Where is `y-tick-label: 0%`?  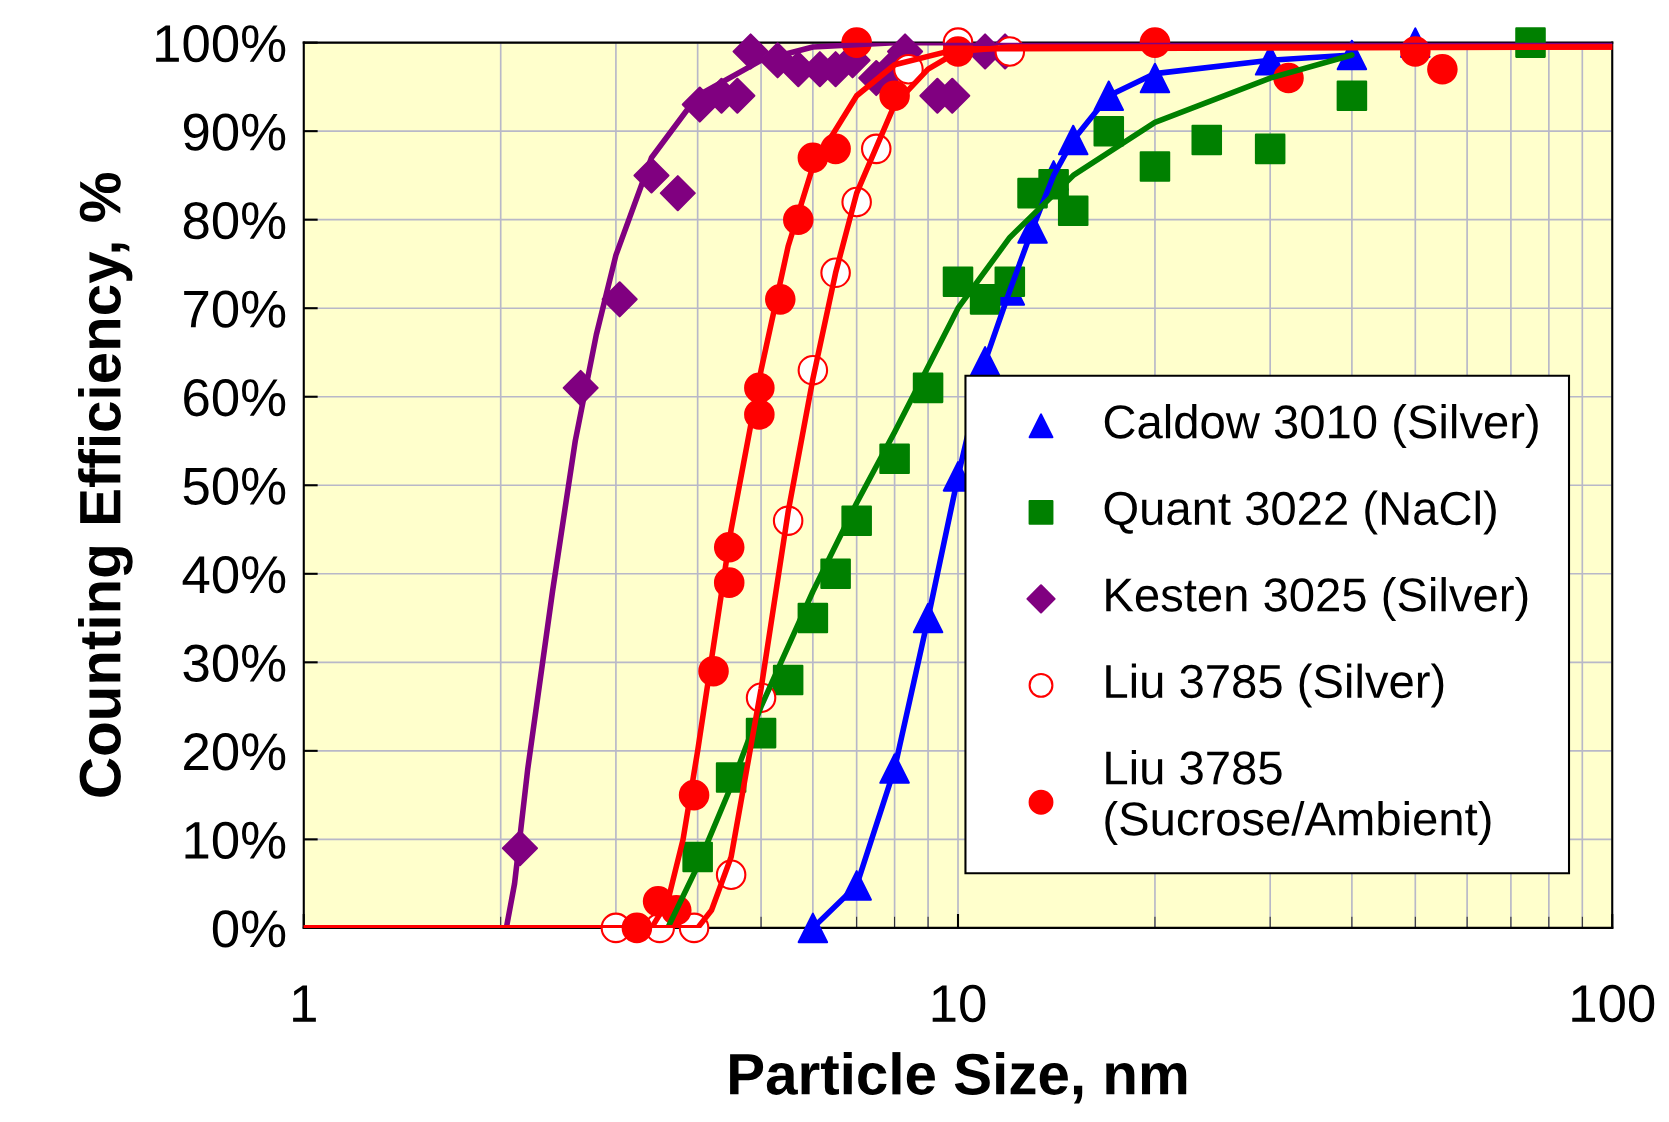
y-tick-label: 0% is located at coordinates (249, 929).